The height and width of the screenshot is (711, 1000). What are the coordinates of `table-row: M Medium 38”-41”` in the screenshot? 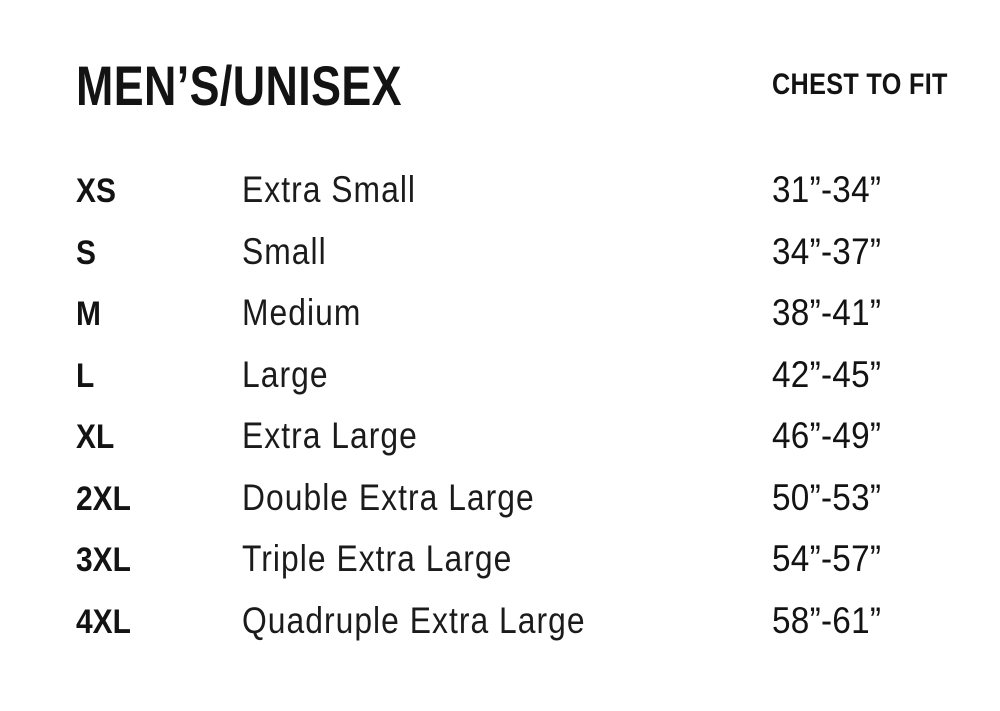 It's located at (500, 324).